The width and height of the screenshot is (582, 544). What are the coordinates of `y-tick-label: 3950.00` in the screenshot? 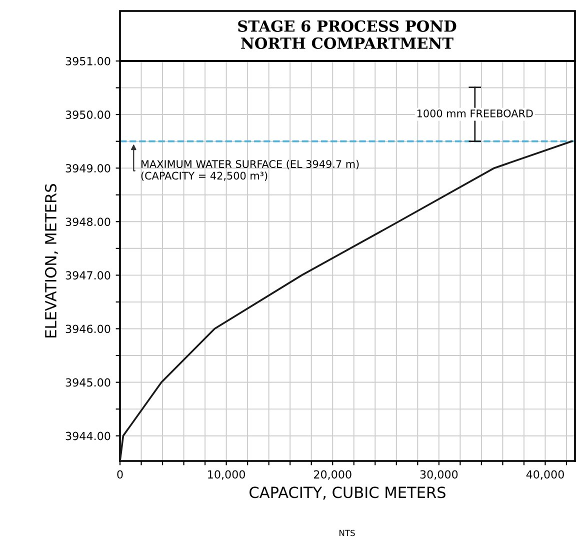 It's located at (88, 114).